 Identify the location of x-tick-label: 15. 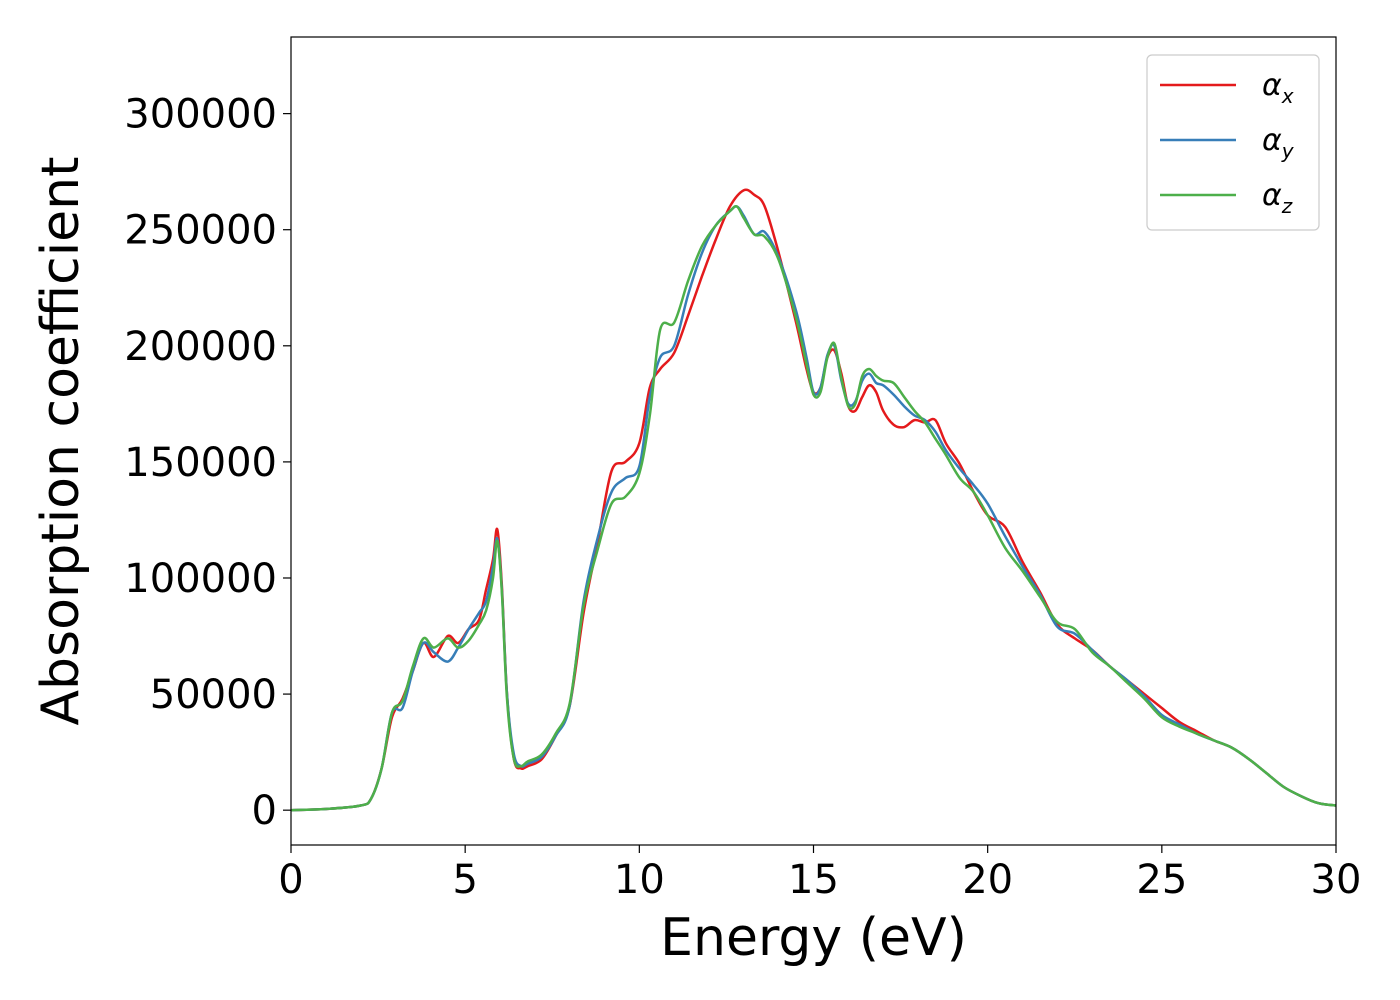
(813, 880).